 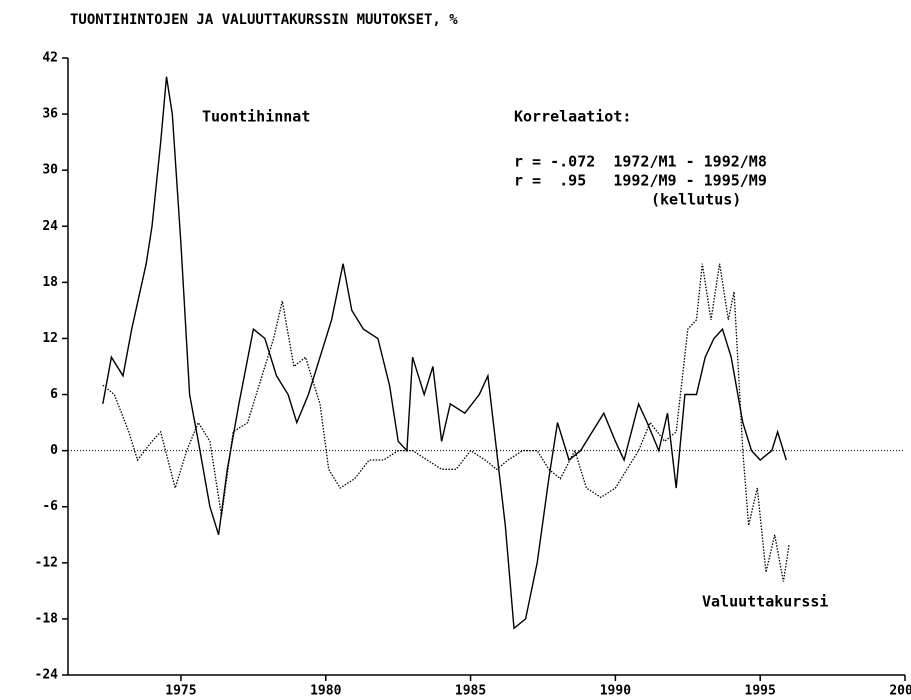 I want to click on y-tick-label: 24, so click(x=50, y=226).